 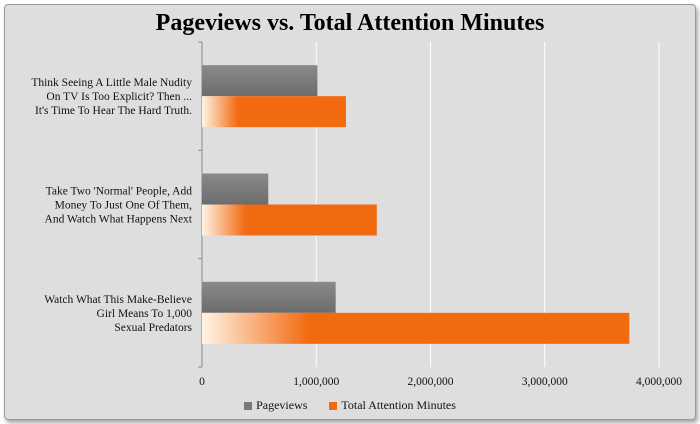 What do you see at coordinates (248, 405) in the screenshot?
I see `legend-swatch-pageviews` at bounding box center [248, 405].